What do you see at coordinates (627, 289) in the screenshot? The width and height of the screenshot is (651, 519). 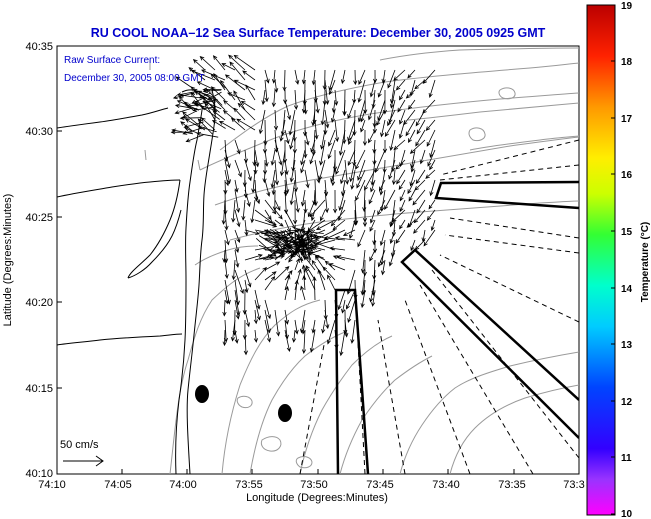 I see `colorbar-tick-label: 14` at bounding box center [627, 289].